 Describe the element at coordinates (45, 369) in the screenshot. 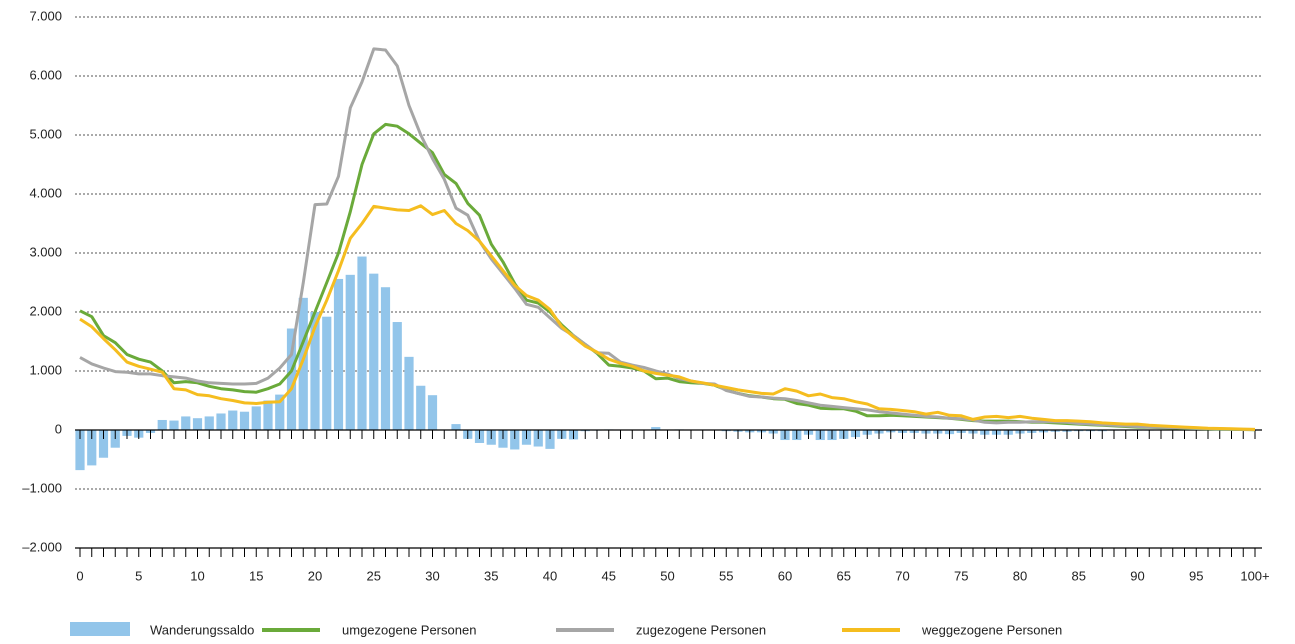

I see `y-tick-label: 1.000` at that location.